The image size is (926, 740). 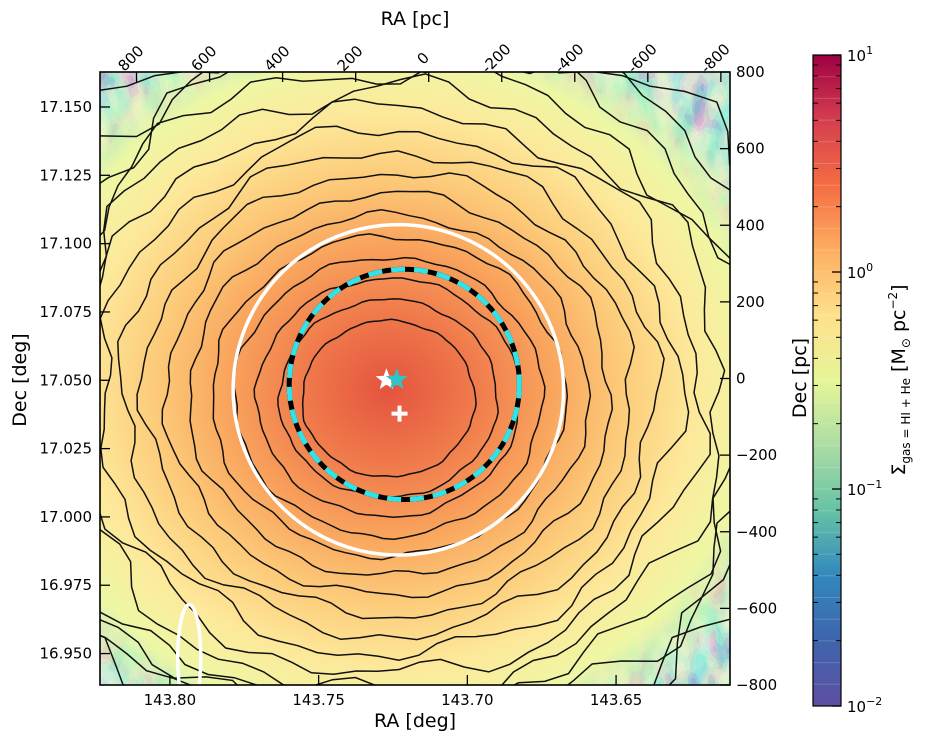 What do you see at coordinates (750, 149) in the screenshot?
I see `y-right-tick-label: 600` at bounding box center [750, 149].